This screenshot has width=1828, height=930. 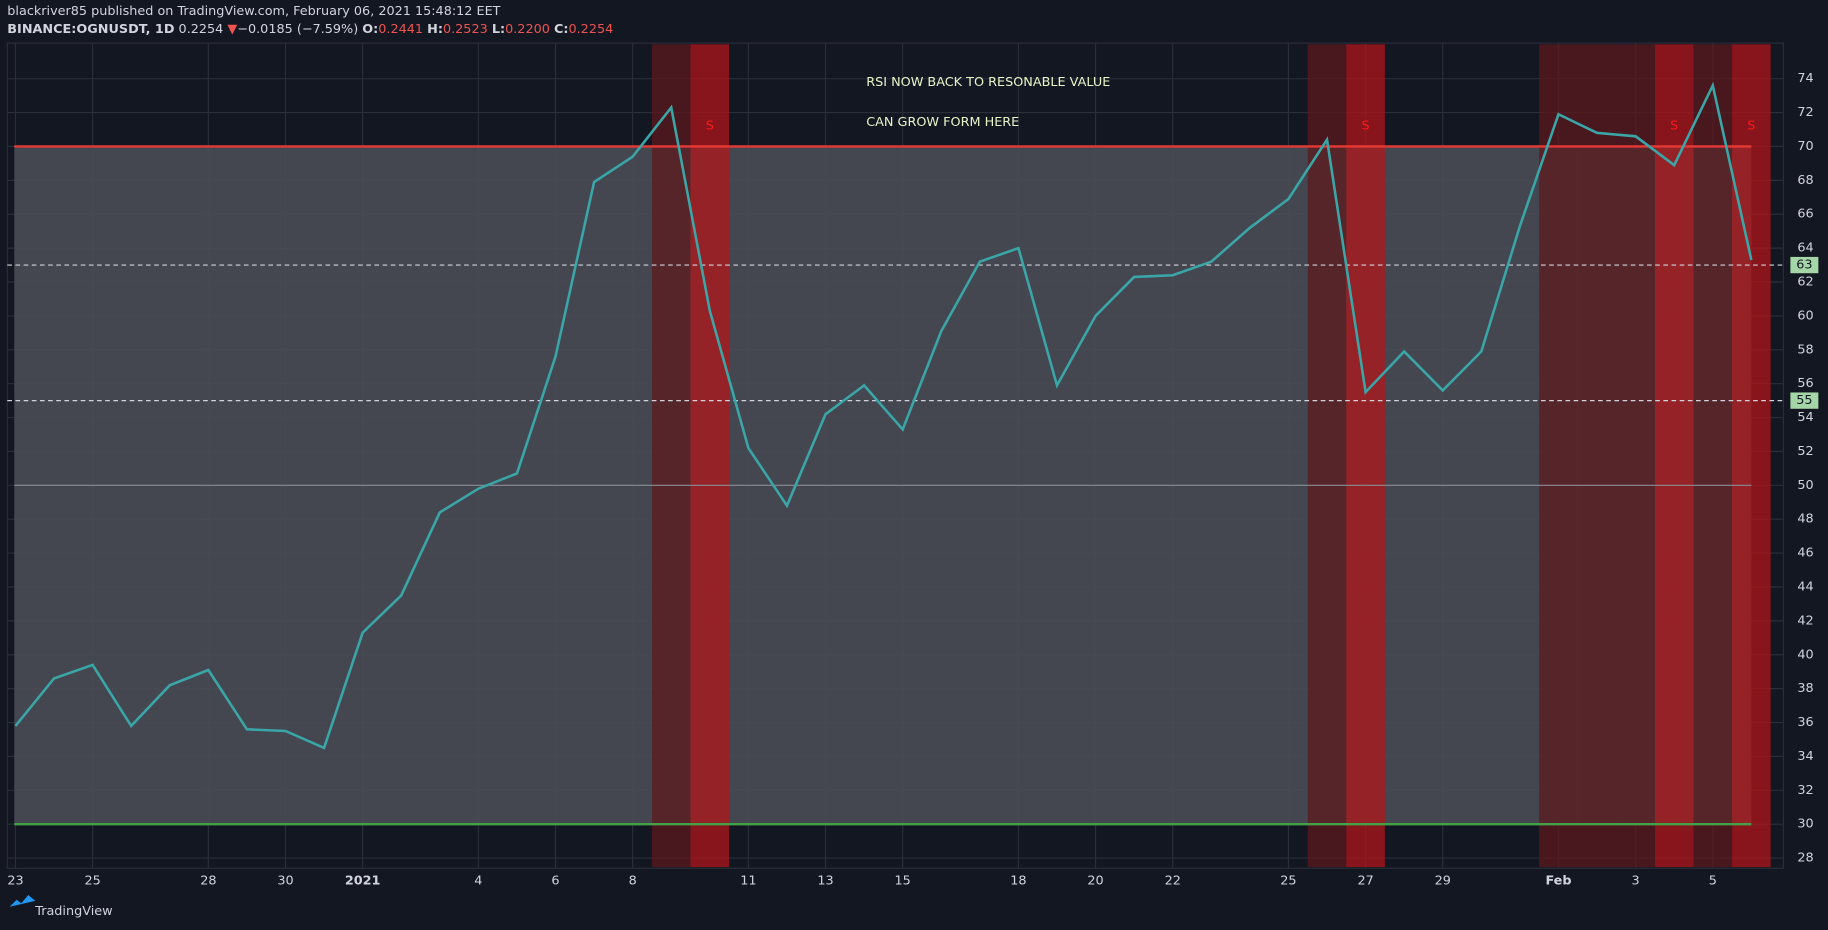 I want to click on y-tick-label: 44, so click(x=1805, y=586).